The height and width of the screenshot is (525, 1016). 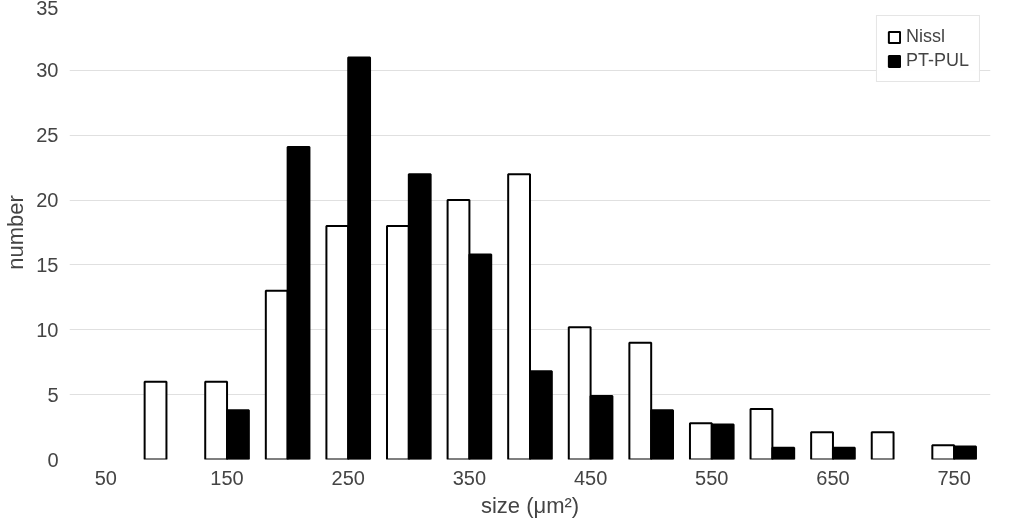 What do you see at coordinates (105, 477) in the screenshot?
I see `x-tick-label: 50` at bounding box center [105, 477].